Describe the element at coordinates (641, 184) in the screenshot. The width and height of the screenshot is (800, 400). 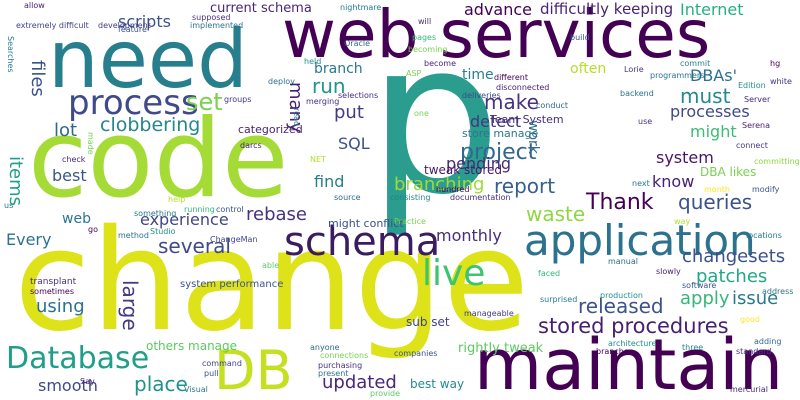
I see `word-way: next` at that location.